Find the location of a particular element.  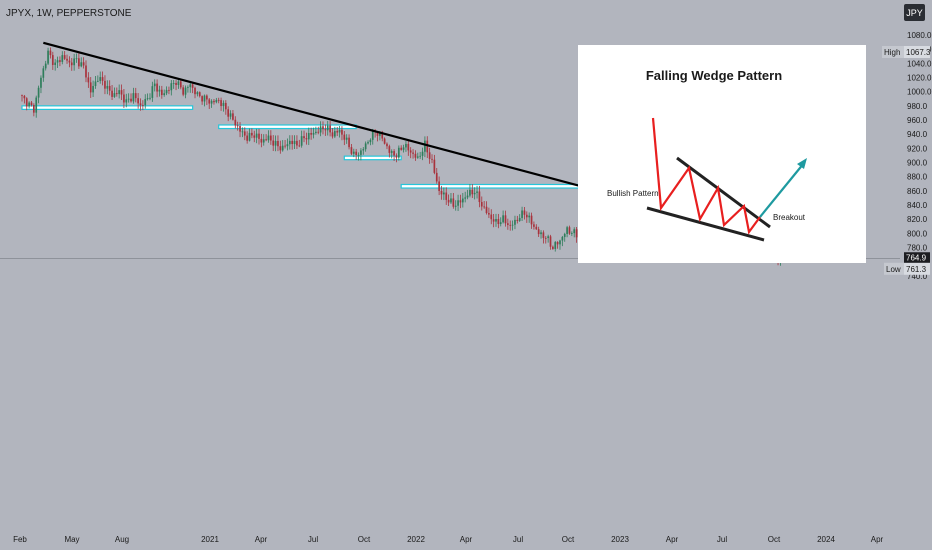

price-tick-label: 880.0 is located at coordinates (917, 177).